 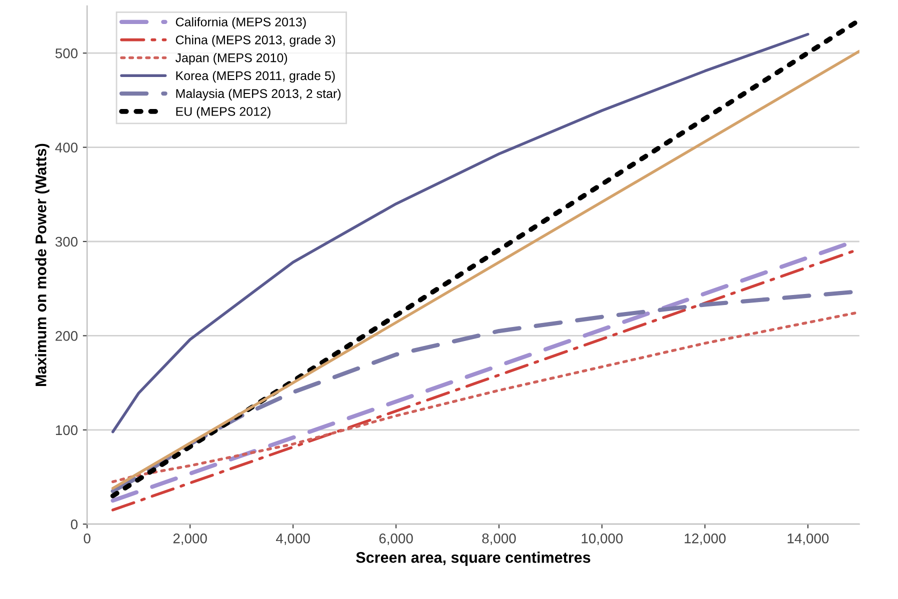 What do you see at coordinates (396, 539) in the screenshot?
I see `x-tick-label: 6,000` at bounding box center [396, 539].